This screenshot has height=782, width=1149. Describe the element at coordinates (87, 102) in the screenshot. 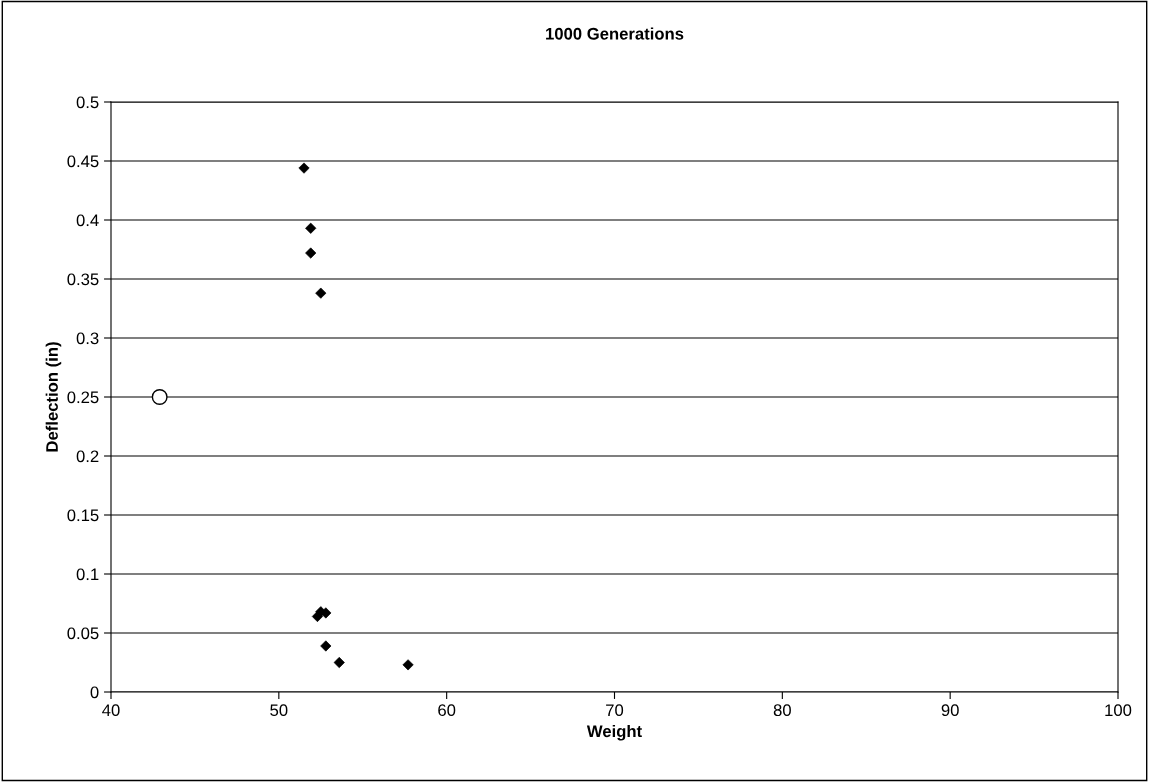

I see `y-tick-label: 0.5` at that location.